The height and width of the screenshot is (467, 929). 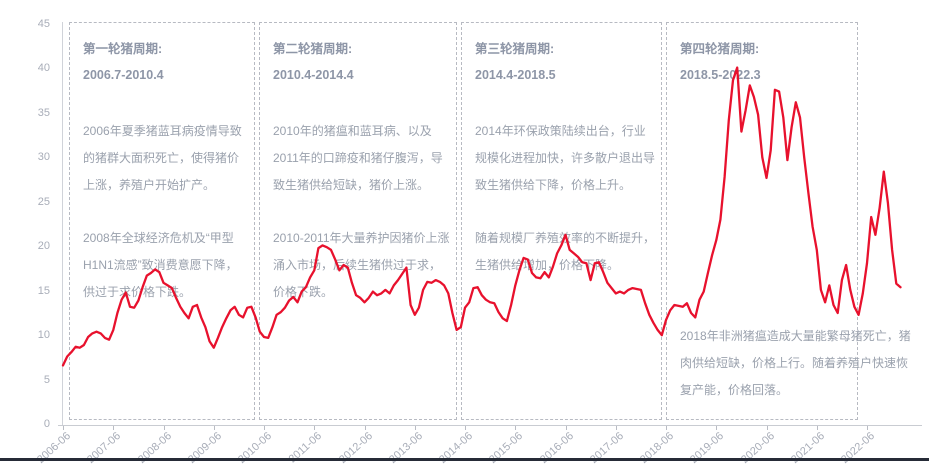 I want to click on y-axis-label: 25, so click(x=43, y=201).